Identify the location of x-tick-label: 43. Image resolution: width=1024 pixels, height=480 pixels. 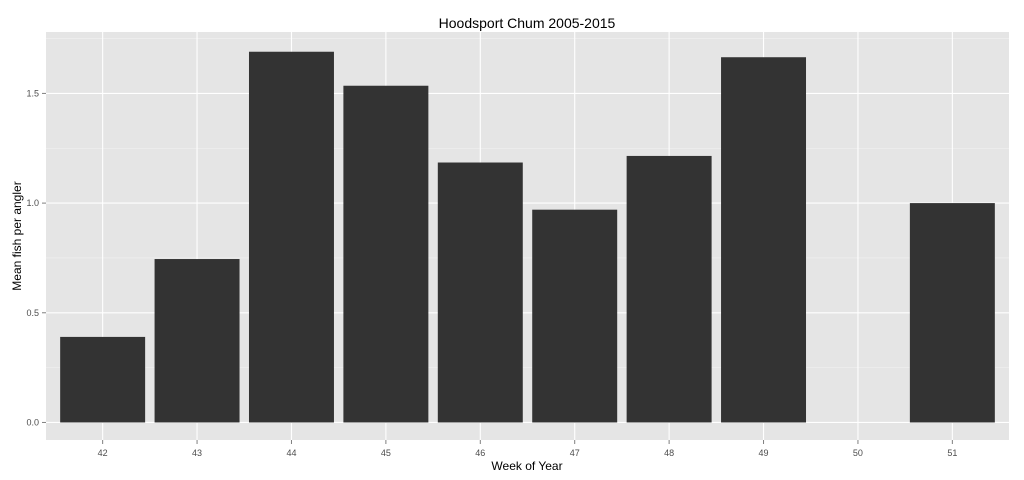
(197, 453).